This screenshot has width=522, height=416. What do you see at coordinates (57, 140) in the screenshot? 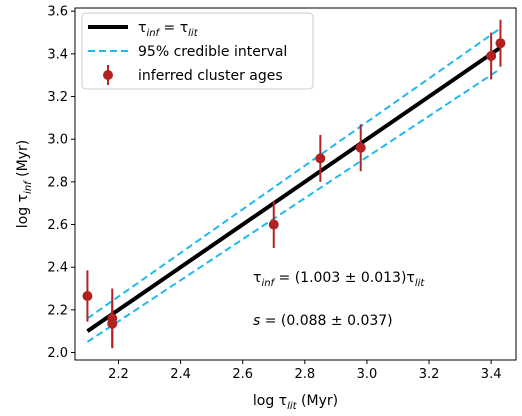
I see `y-tick-label-5: 3.0` at bounding box center [57, 140].